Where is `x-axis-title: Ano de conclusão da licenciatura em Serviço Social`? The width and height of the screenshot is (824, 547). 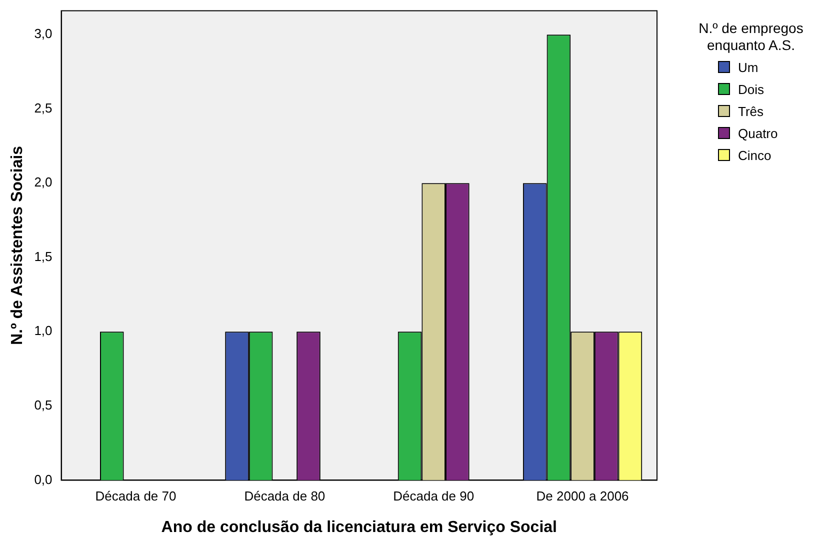 x-axis-title: Ano de conclusão da licenciatura em Serviço Social is located at coordinates (359, 527).